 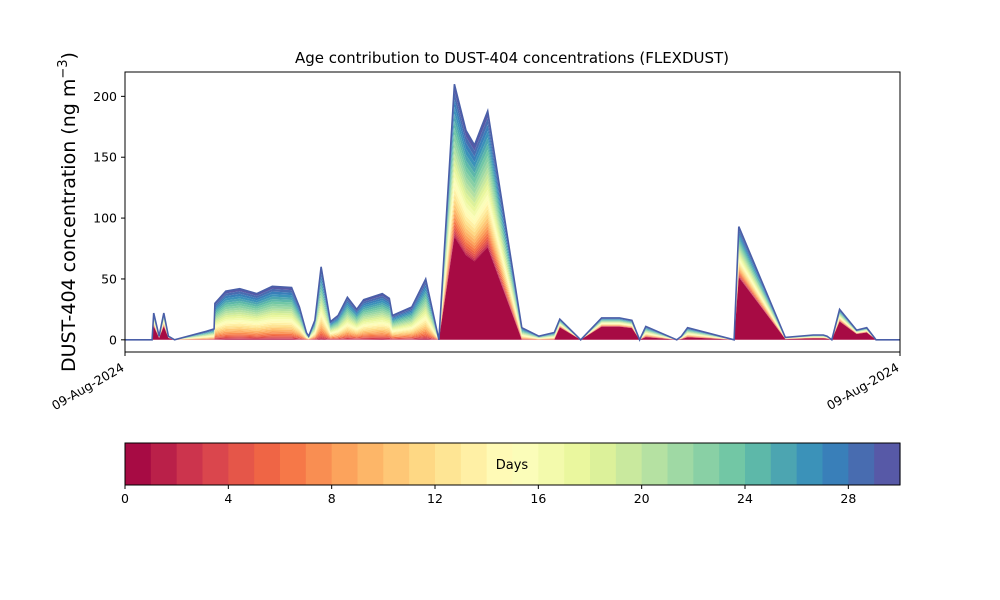 What do you see at coordinates (109, 278) in the screenshot?
I see `y-tick-label: 50` at bounding box center [109, 278].